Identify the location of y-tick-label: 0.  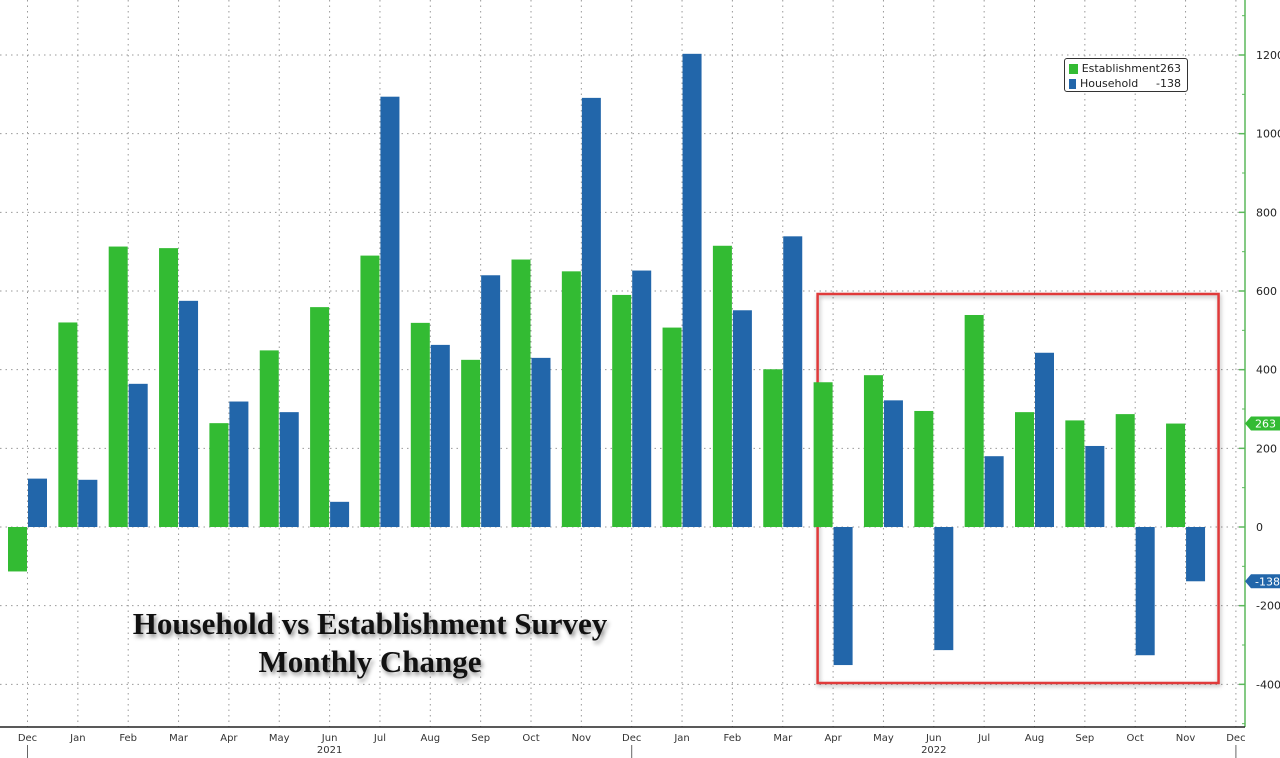
(1259, 527).